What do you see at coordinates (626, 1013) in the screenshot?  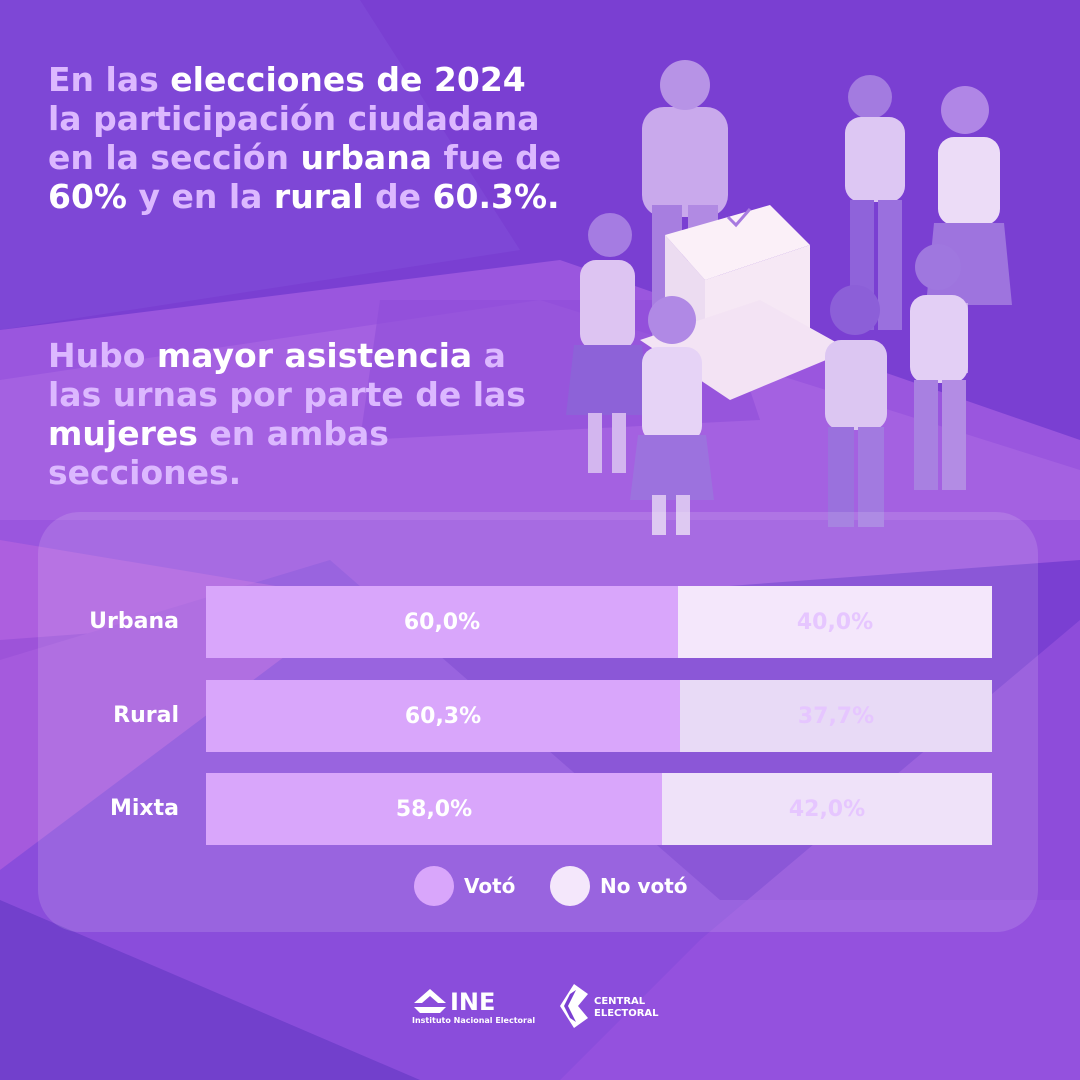 I see `central-logo-line2: ELECTORAL` at bounding box center [626, 1013].